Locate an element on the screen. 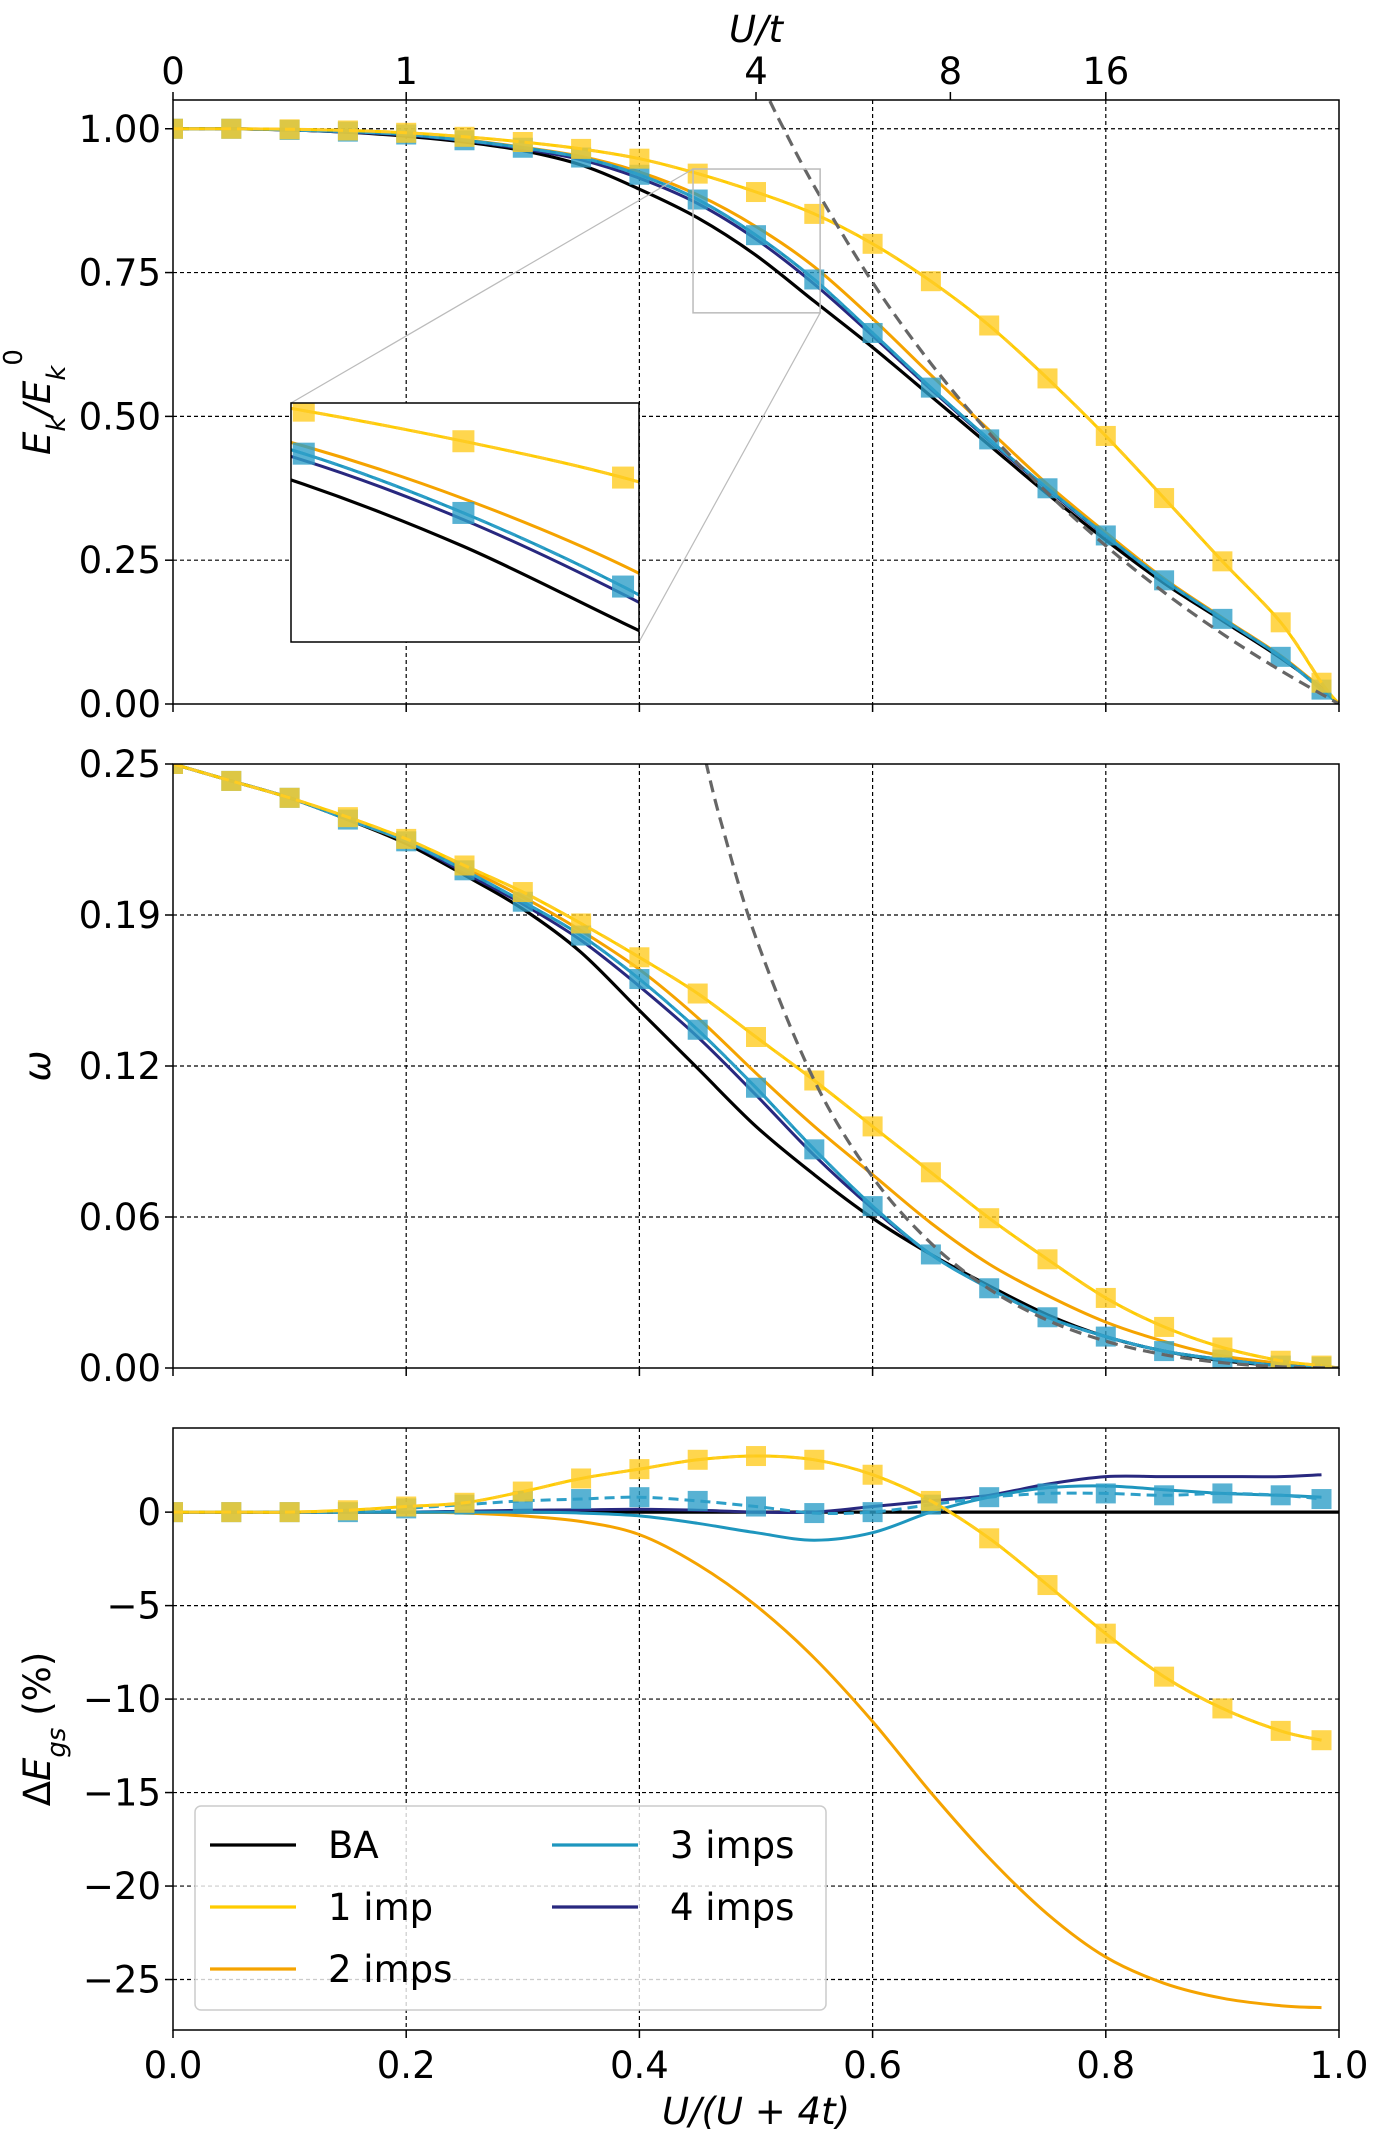 The height and width of the screenshot is (2134, 1379). inset-axes is located at coordinates (465, 522).